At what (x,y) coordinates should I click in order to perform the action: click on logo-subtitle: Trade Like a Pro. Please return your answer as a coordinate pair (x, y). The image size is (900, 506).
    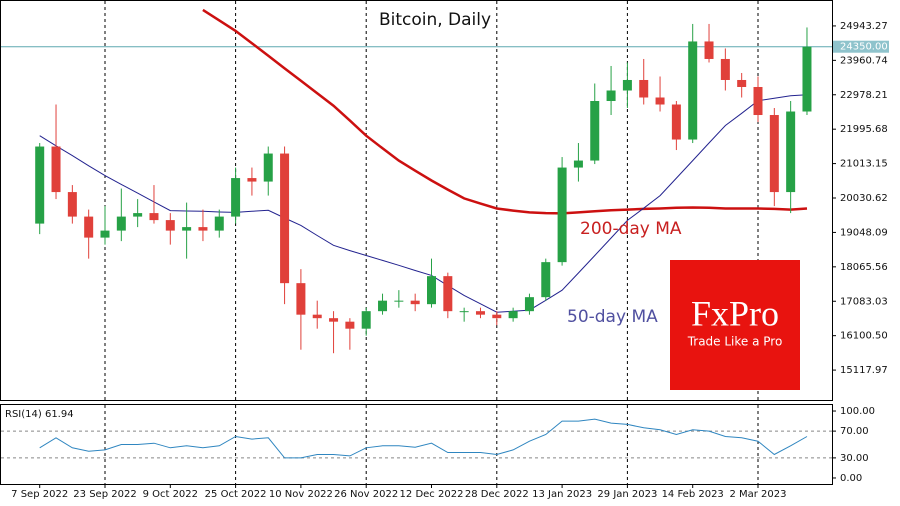
    Looking at the image, I should click on (735, 342).